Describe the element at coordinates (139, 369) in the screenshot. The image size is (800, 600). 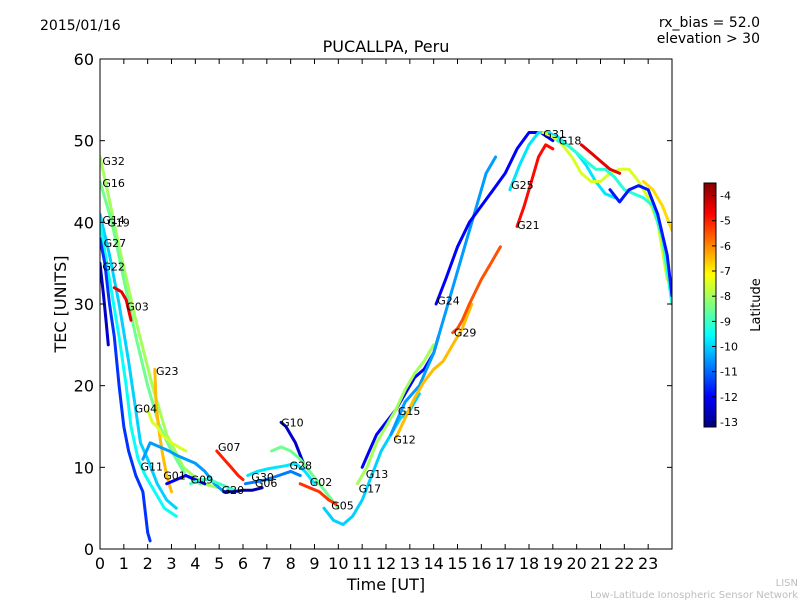
I see `series-g19` at that location.